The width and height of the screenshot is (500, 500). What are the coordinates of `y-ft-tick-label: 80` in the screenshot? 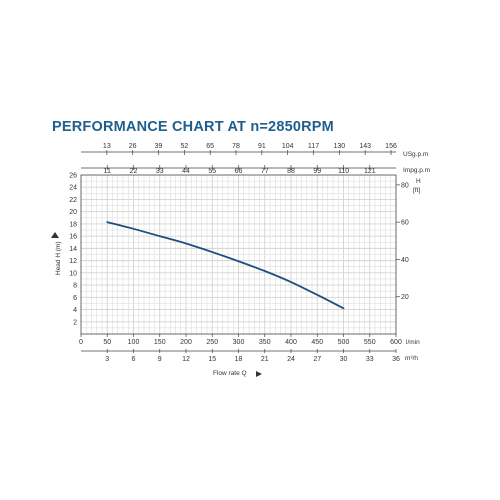 It's located at (405, 185).